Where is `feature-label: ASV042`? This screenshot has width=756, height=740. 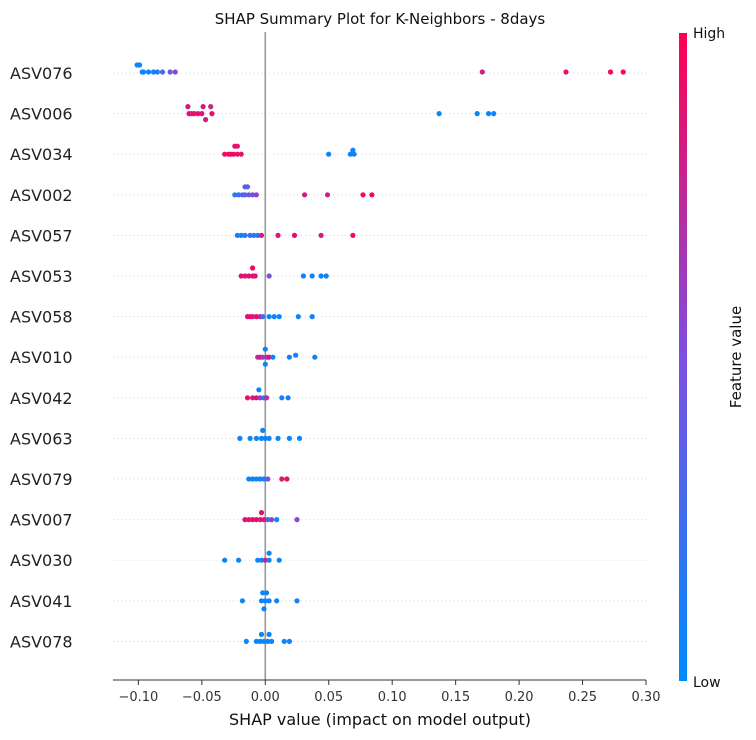 feature-label: ASV042 is located at coordinates (41, 398).